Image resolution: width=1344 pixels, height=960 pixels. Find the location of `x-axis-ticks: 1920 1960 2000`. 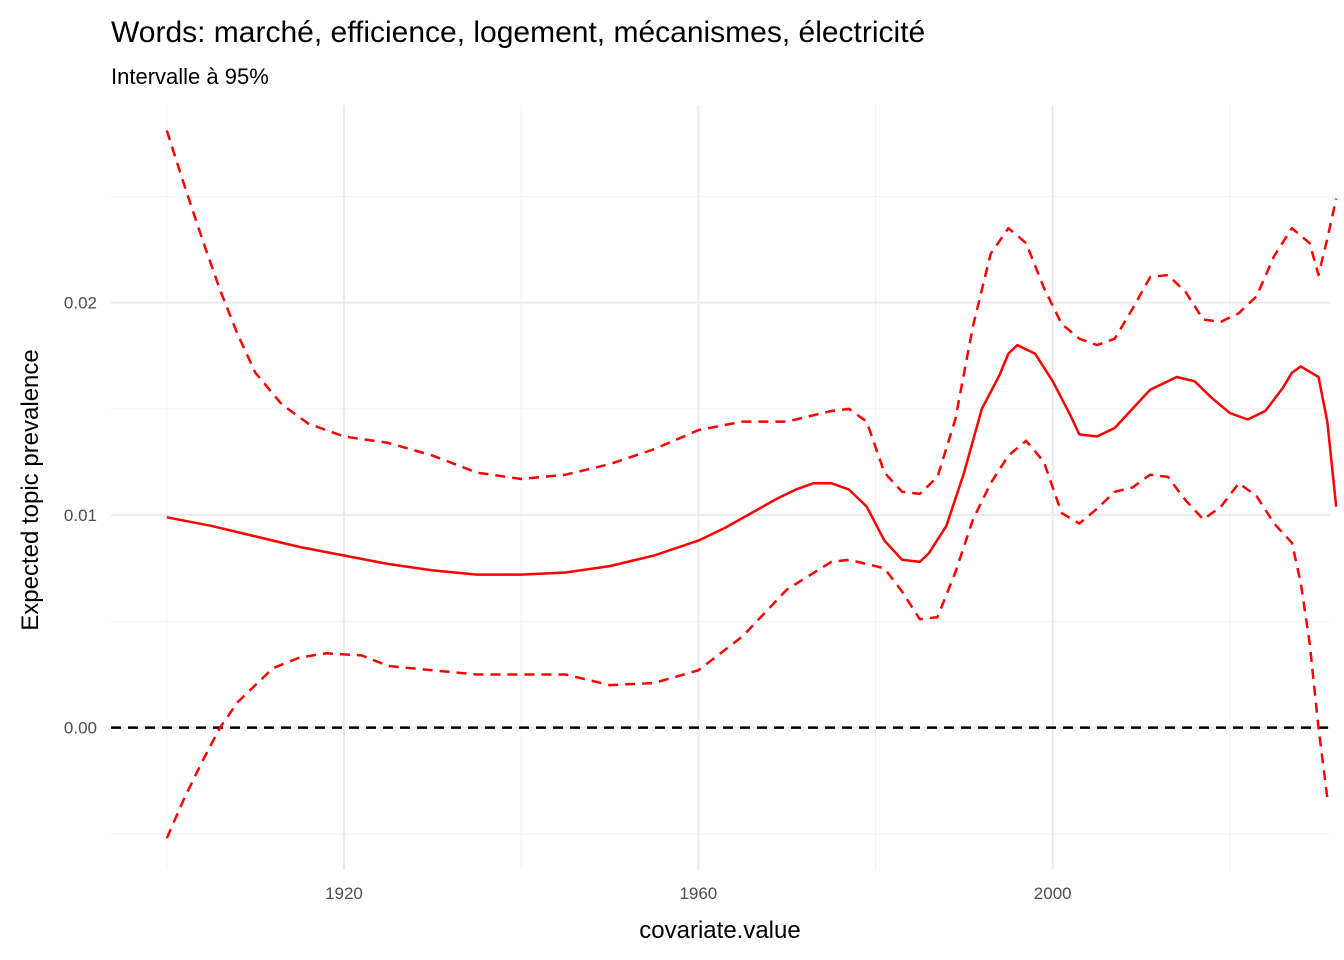

x-axis-ticks: 1920 1960 2000 is located at coordinates (698, 893).